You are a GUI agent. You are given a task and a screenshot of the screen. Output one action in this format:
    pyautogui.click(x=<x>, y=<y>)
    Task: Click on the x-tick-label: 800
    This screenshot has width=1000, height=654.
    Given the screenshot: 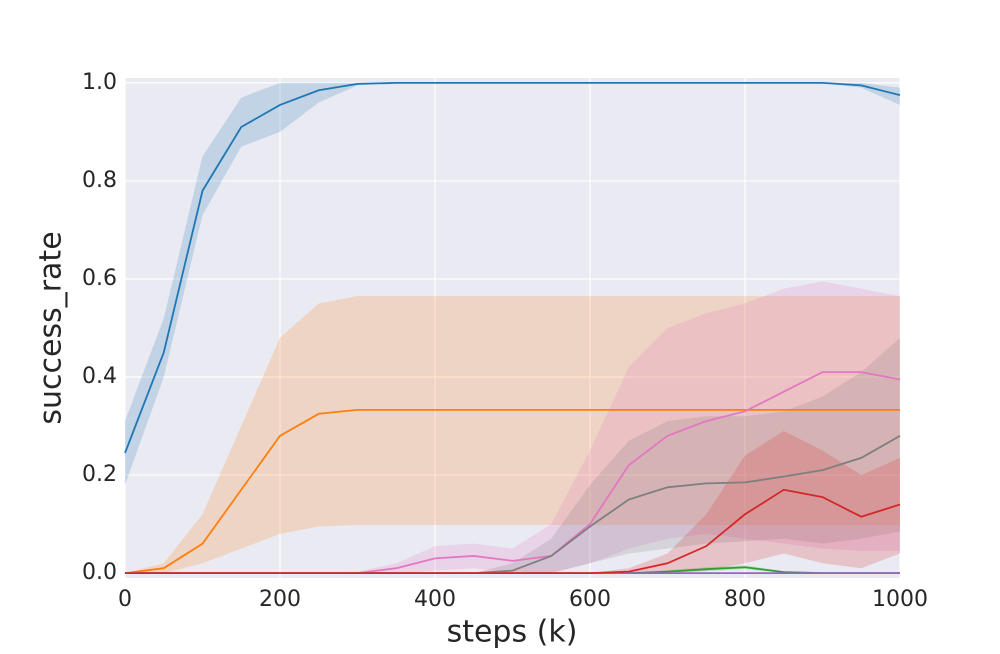 What is the action you would take?
    pyautogui.click(x=745, y=599)
    